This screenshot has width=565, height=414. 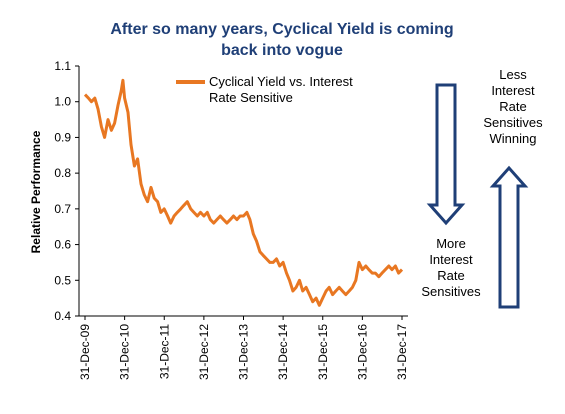 What do you see at coordinates (62, 209) in the screenshot?
I see `y-tick-label: 0.7` at bounding box center [62, 209].